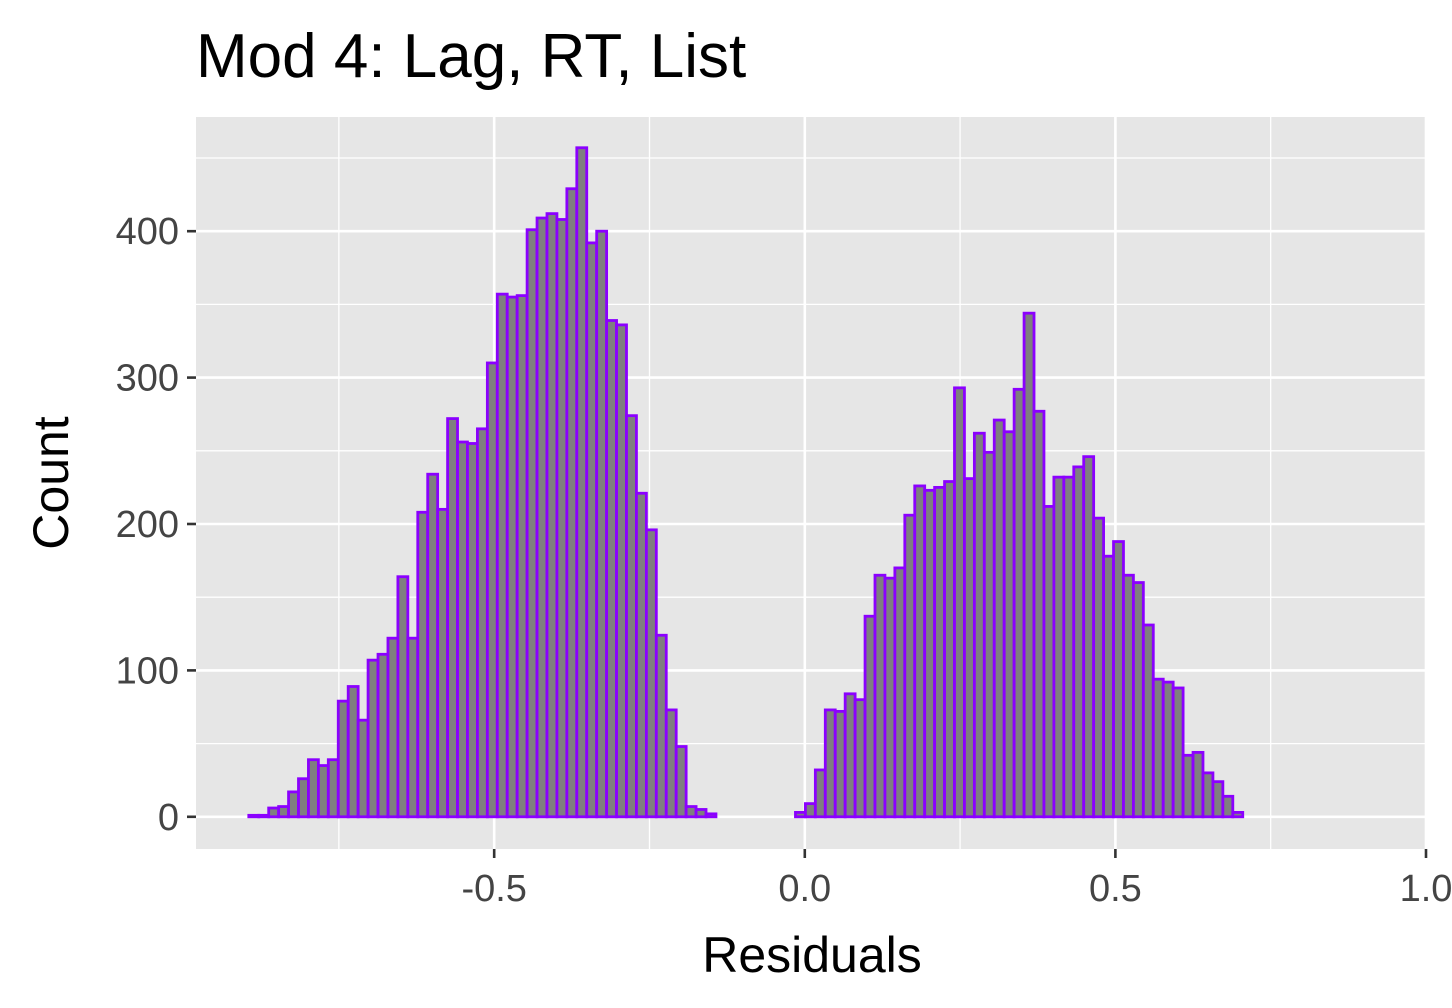 This screenshot has width=1452, height=1008. I want to click on y-tick-label: 400, so click(147, 232).